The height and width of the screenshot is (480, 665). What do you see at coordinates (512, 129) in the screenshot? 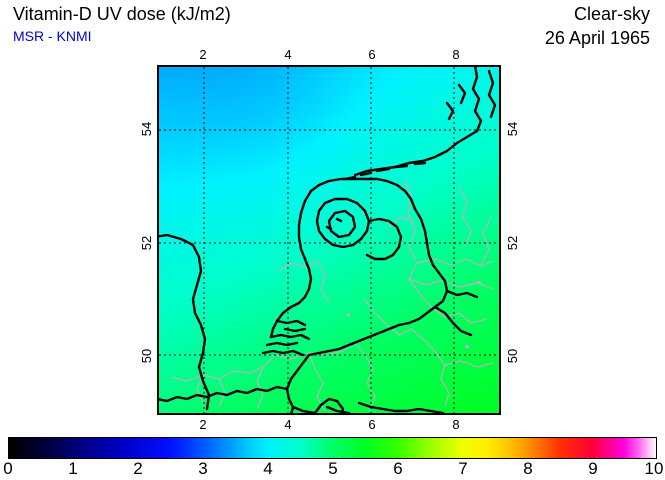
I see `lat-tick-right-54: 54` at bounding box center [512, 129].